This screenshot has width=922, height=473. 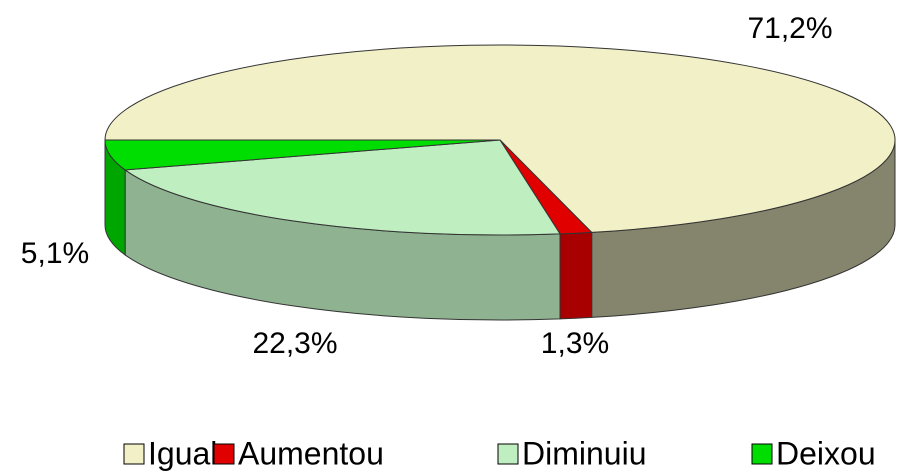 I want to click on data-label: 1,3%, so click(x=575, y=343).